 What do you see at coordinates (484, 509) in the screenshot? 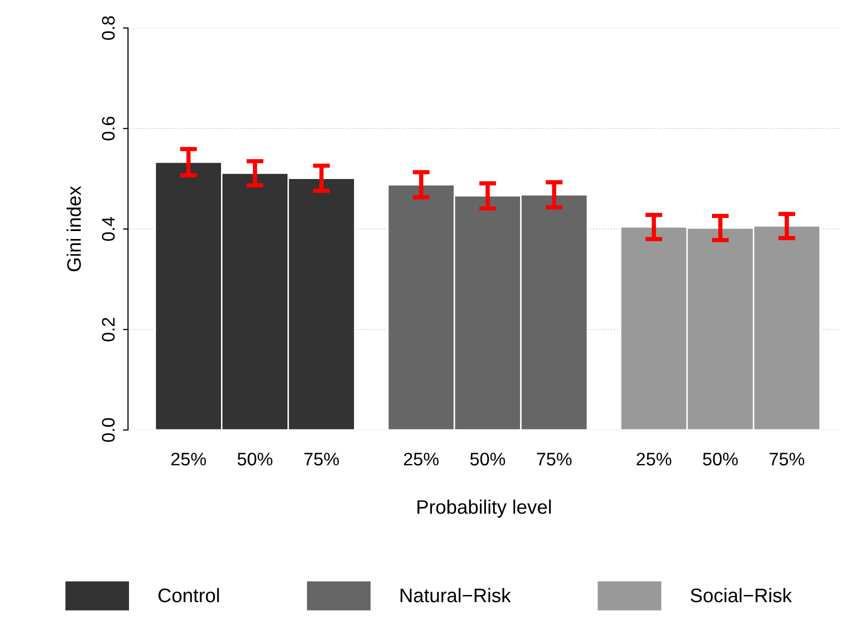
I see `x-axis-title: Probability level` at bounding box center [484, 509].